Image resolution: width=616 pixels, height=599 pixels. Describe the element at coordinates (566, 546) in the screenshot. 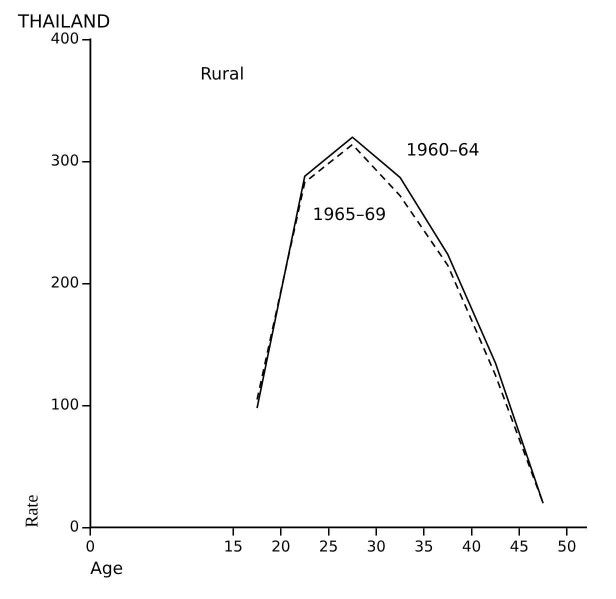

I see `x-tick-label: 50` at that location.